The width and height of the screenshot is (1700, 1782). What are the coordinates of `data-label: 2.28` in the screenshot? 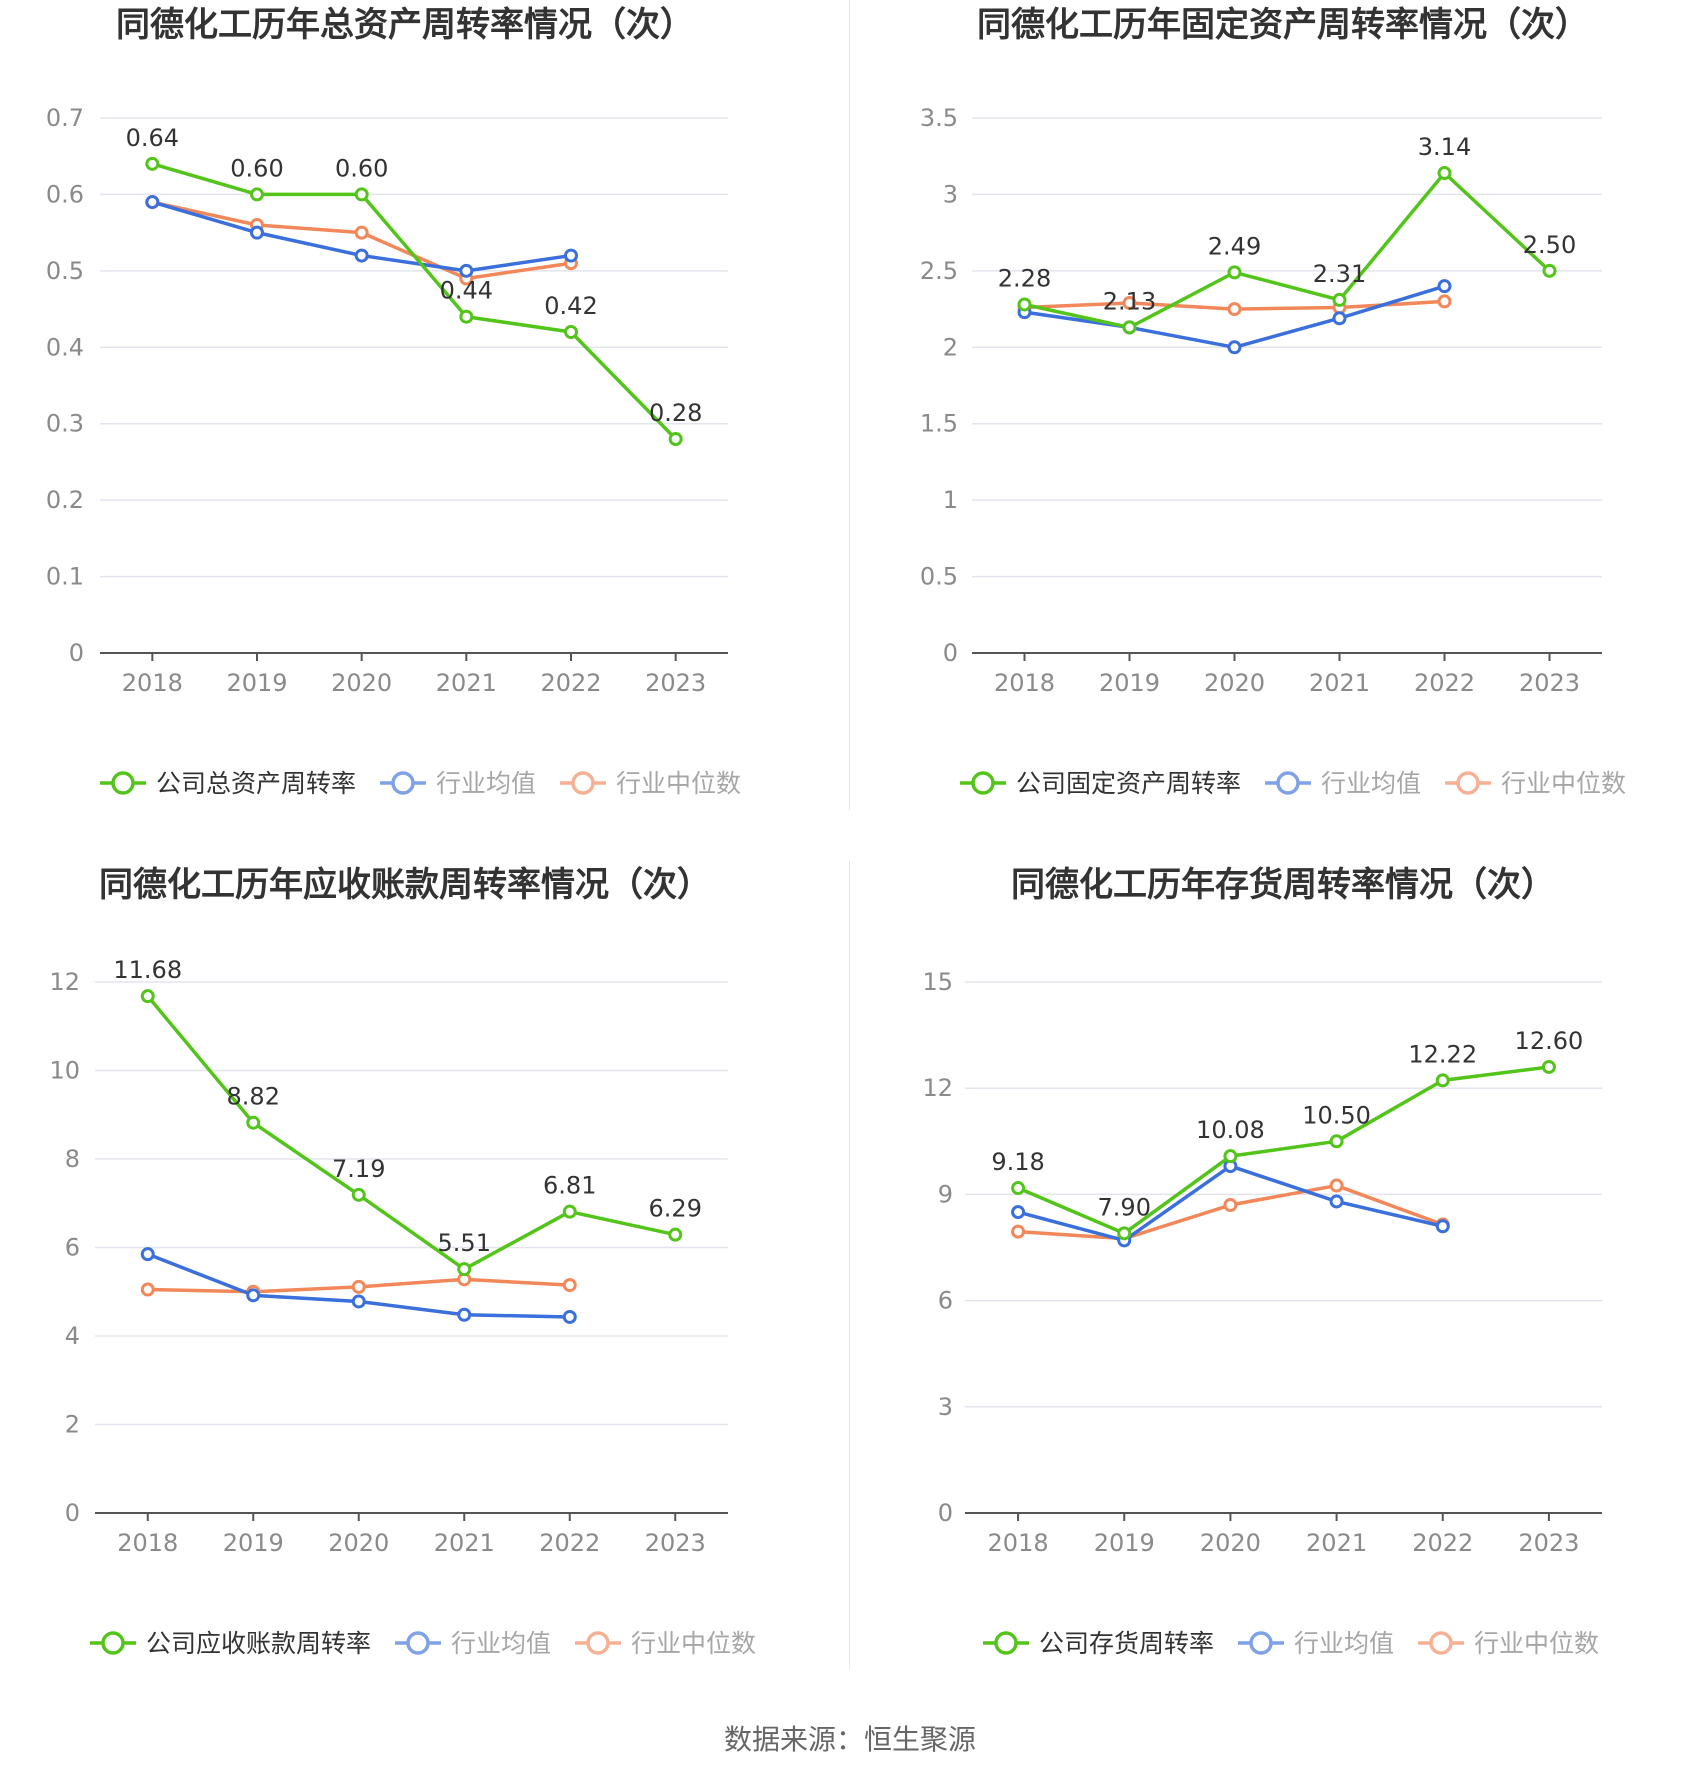 It's located at (1024, 278).